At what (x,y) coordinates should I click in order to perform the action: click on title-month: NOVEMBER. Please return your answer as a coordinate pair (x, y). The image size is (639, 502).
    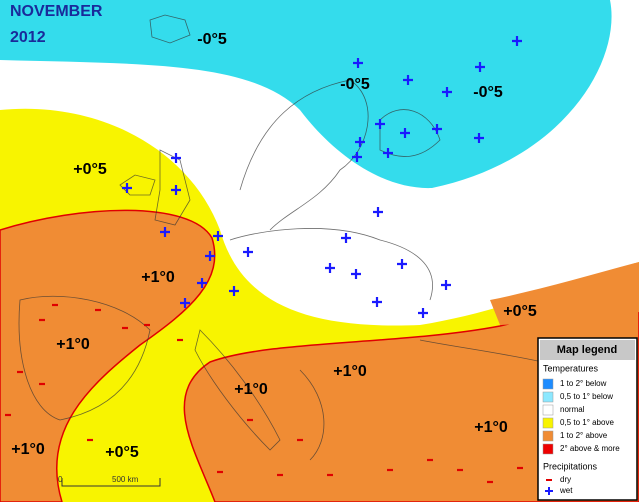
    Looking at the image, I should click on (56, 11).